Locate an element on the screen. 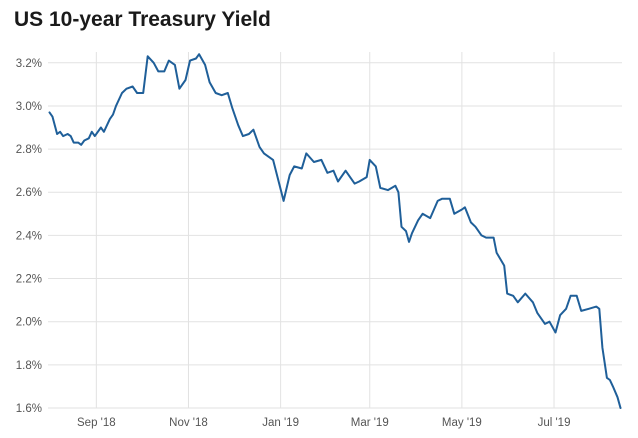 The image size is (638, 438). x-tick-label: Sep '18 is located at coordinates (96, 423).